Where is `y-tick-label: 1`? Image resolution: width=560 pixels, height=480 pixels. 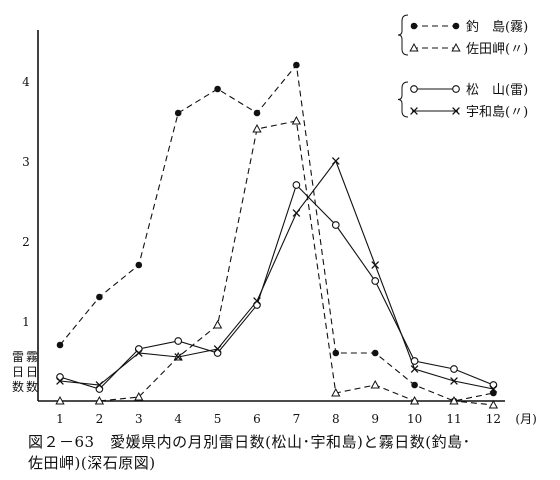
y-tick-label: 1 is located at coordinates (26, 322).